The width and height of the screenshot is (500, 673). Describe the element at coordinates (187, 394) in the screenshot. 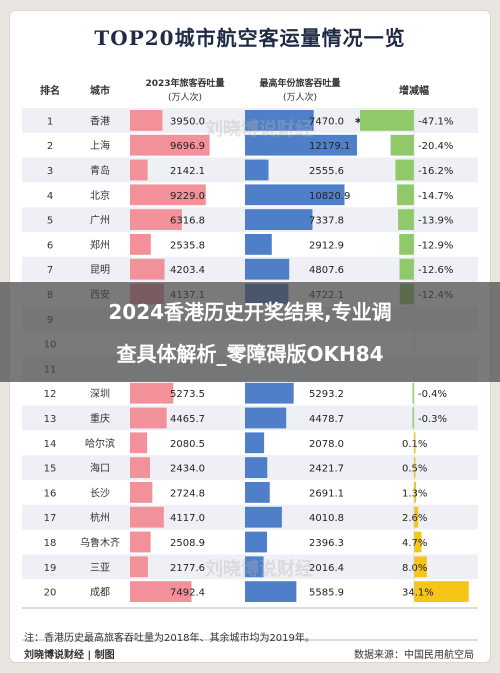

I see `value-2023-label: 5273.5` at that location.